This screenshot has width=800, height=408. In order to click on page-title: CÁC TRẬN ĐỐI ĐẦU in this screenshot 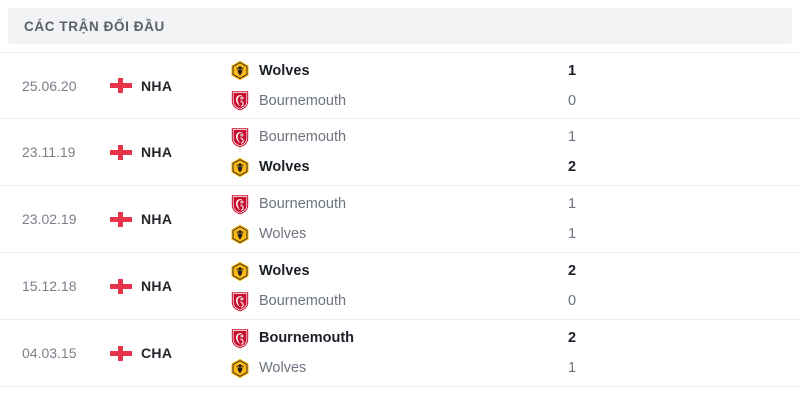, I will do `click(94, 26)`.